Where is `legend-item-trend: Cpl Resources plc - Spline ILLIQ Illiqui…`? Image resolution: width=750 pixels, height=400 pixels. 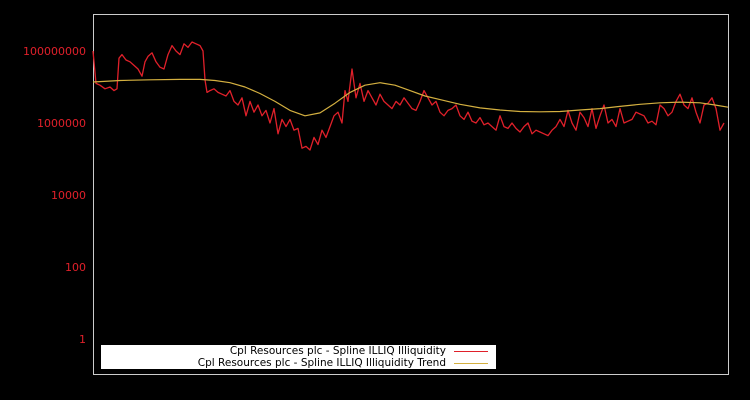 legend-item-trend: Cpl Resources plc - Spline ILLIQ Illiqui… is located at coordinates (347, 363).